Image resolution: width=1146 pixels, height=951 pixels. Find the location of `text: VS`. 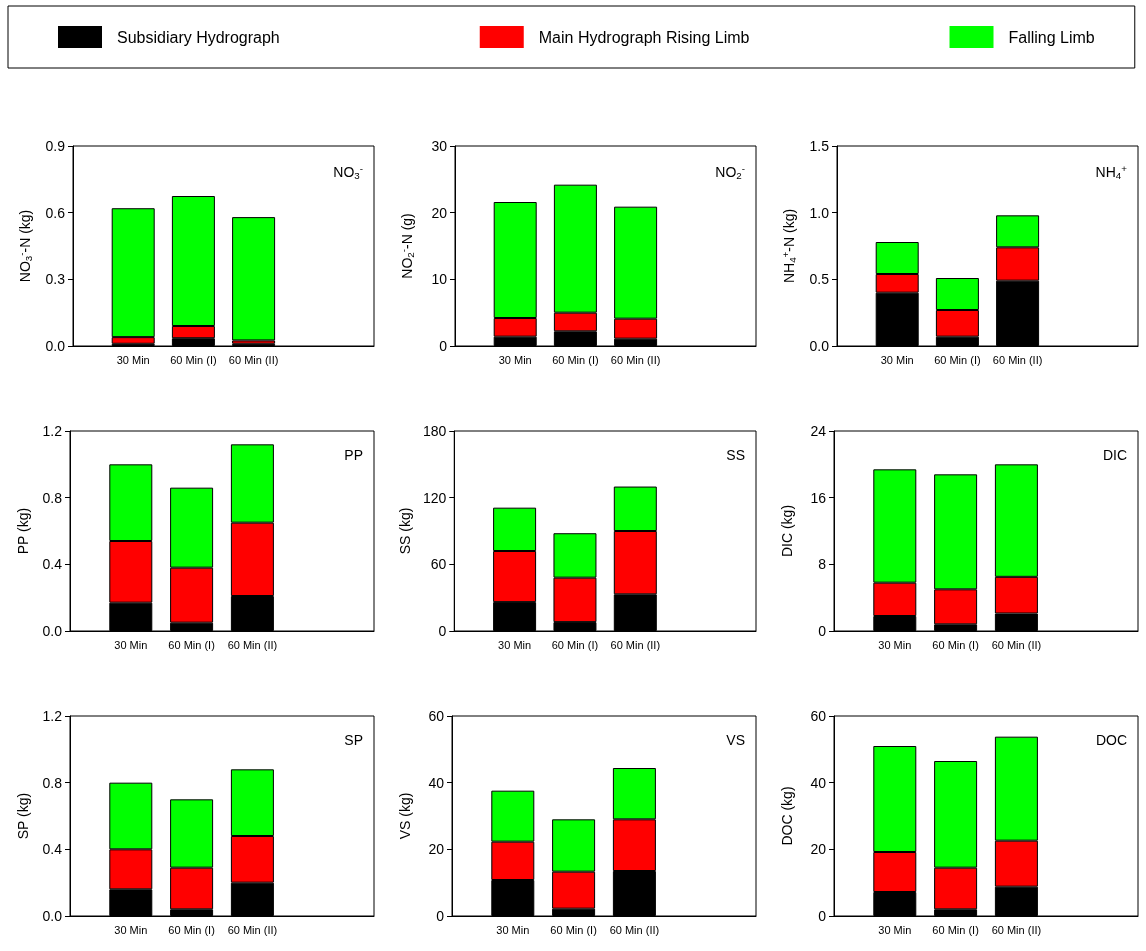

text: VS is located at coordinates (736, 740).